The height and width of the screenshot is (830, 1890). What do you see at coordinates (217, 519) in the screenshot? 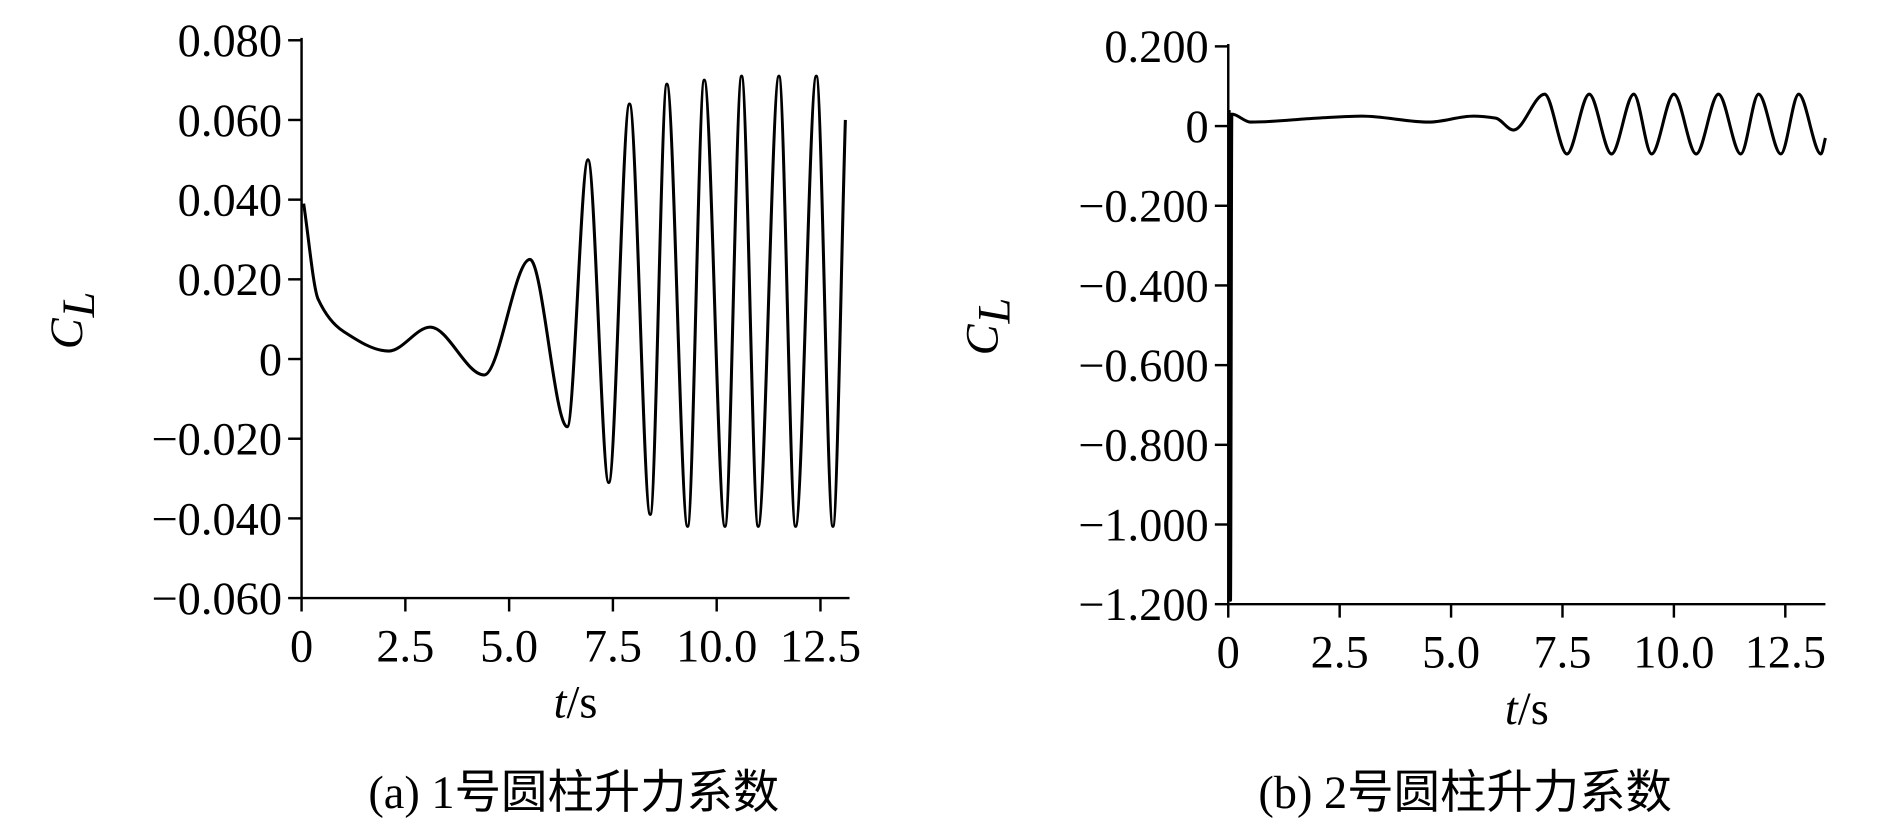
I see `y-tick-label: −0.040` at bounding box center [217, 519].